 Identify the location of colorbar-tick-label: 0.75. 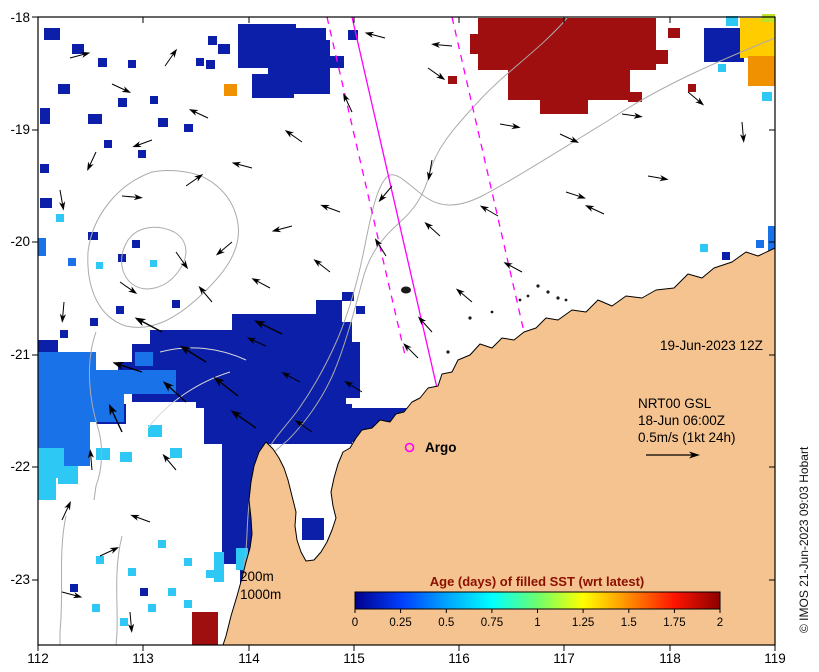
(492, 623).